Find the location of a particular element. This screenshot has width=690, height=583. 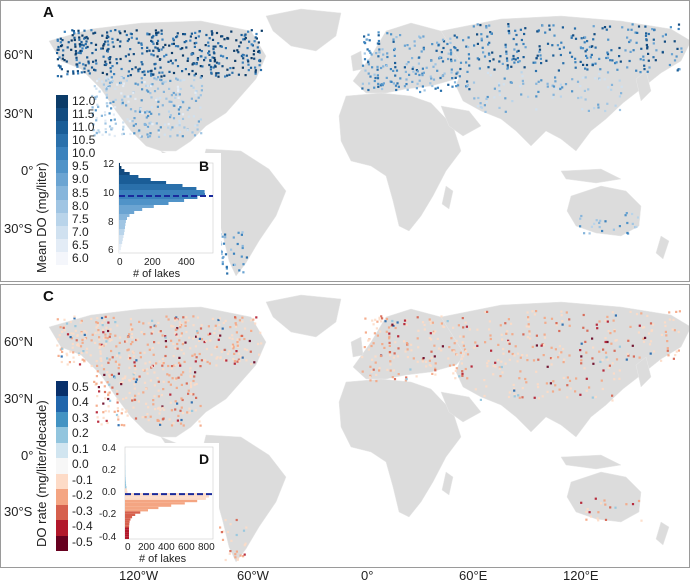

colorbar-tick-label: 8.0 is located at coordinates (80, 205).